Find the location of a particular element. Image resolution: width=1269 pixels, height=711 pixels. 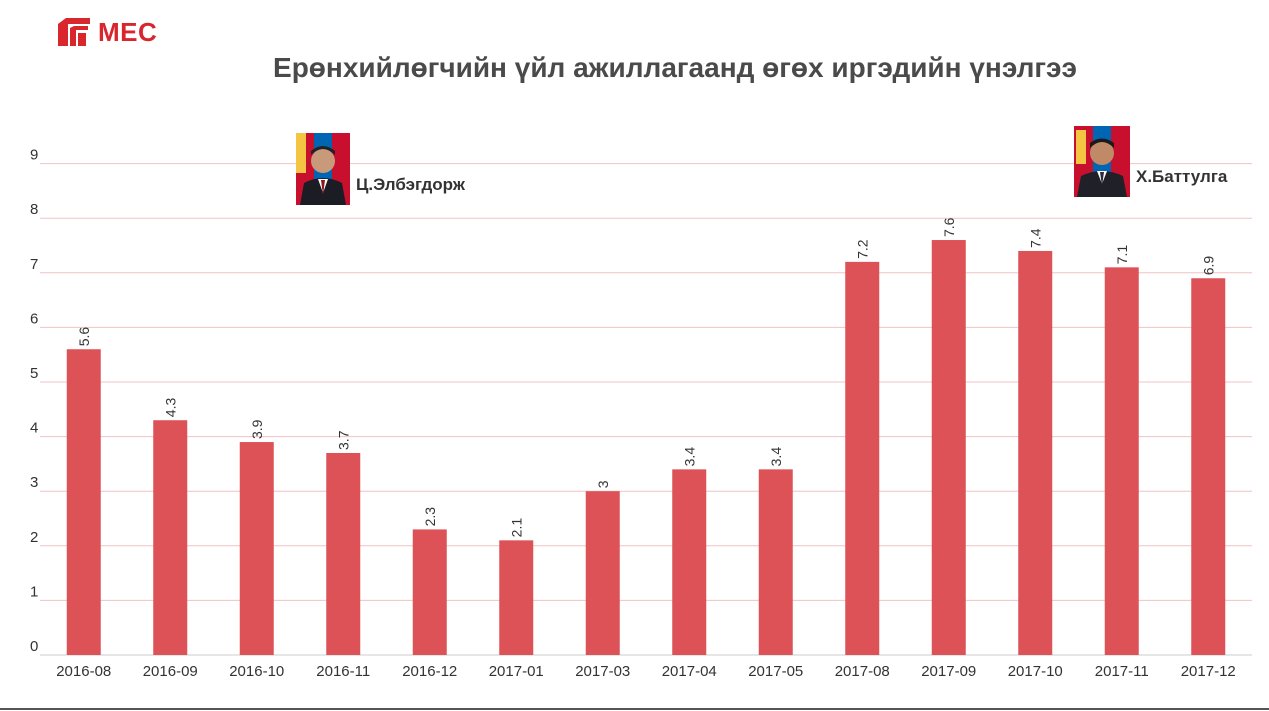

bar-value-label: 3 is located at coordinates (603, 484).